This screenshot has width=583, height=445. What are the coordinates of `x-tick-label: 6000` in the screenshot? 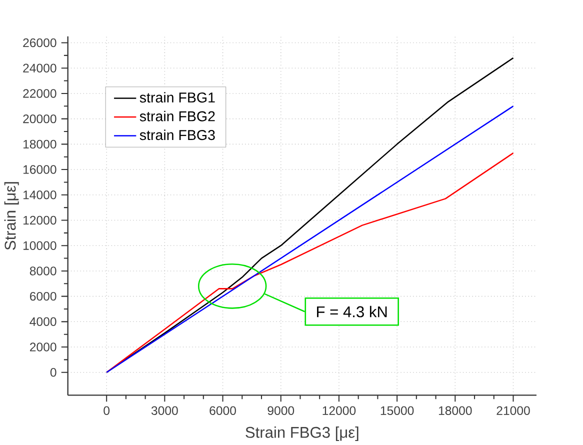 It's located at (223, 410).